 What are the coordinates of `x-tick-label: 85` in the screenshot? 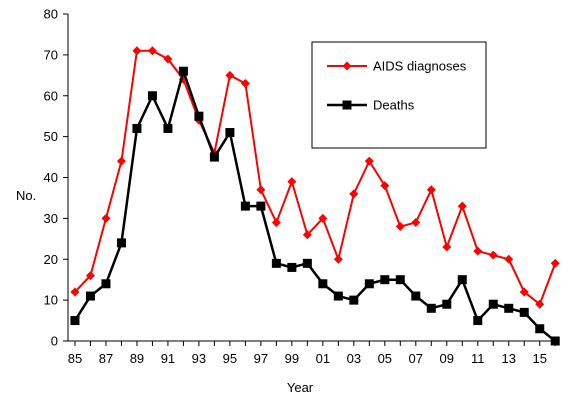 It's located at (75, 358).